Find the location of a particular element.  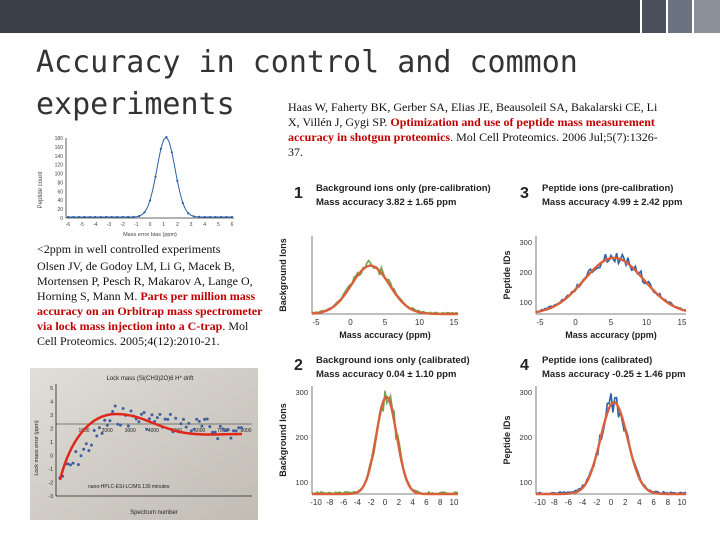

histogram-xtick-label: 4 is located at coordinates (204, 225).